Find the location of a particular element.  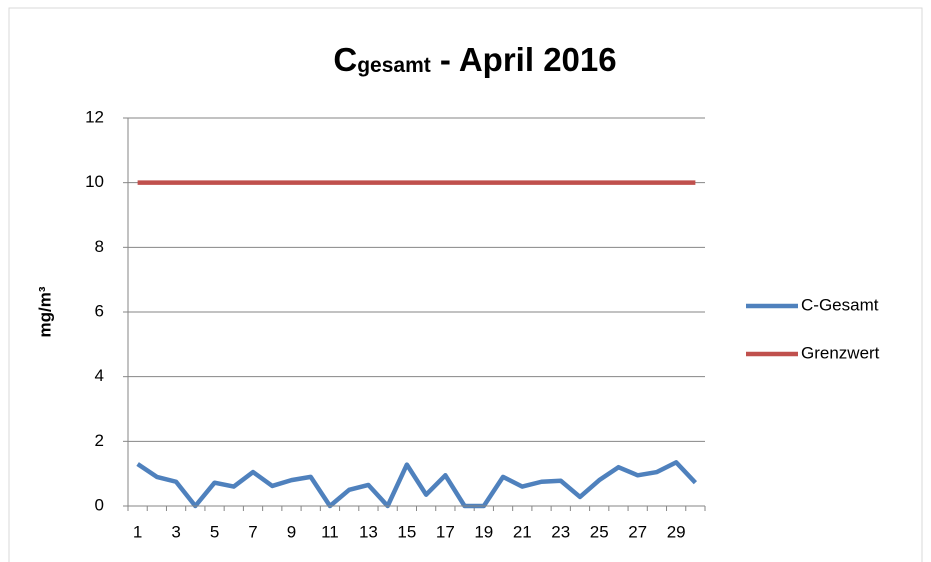

x-tick-label: 23 is located at coordinates (560, 531).